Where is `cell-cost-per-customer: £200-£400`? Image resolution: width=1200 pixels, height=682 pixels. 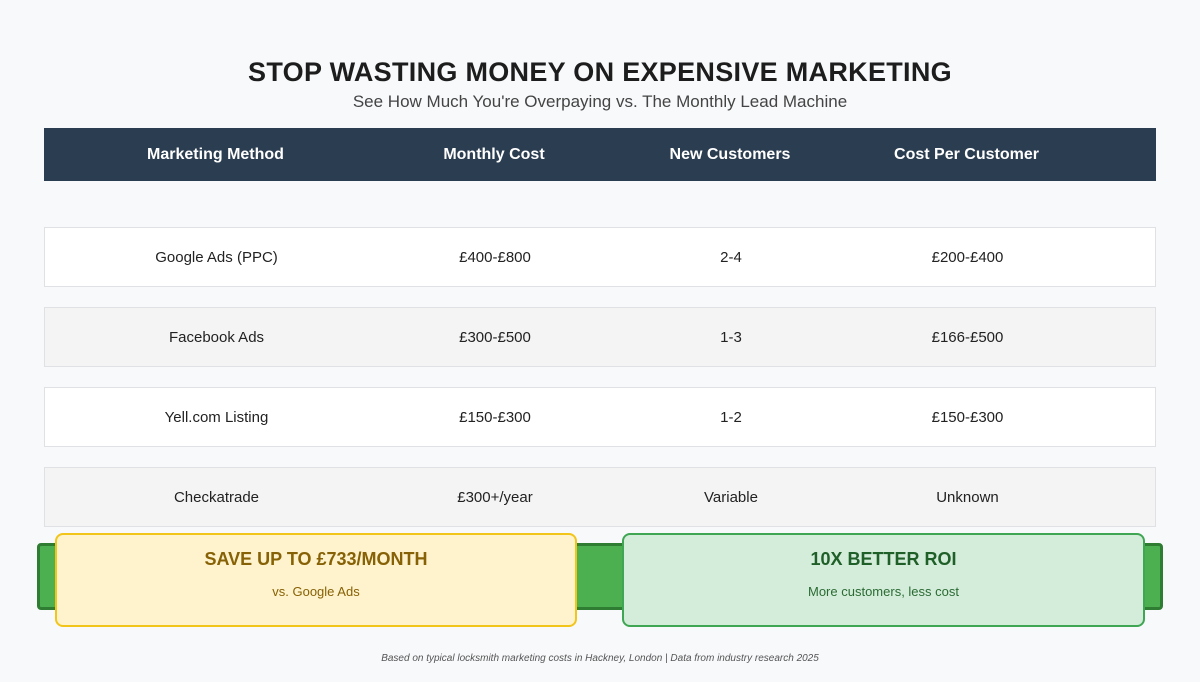
cell-cost-per-customer: £200-£400 is located at coordinates (967, 257).